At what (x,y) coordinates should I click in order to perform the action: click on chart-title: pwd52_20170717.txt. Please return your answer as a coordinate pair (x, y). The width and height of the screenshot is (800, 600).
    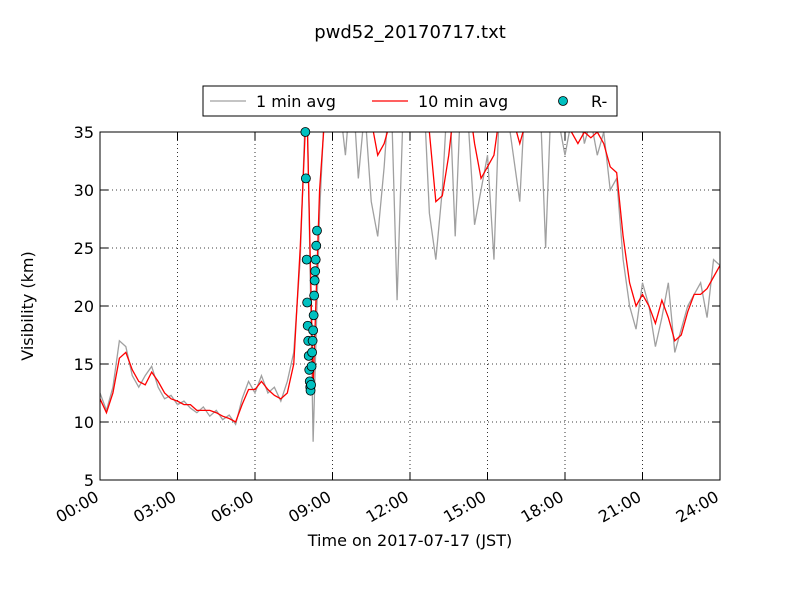
    Looking at the image, I should click on (410, 32).